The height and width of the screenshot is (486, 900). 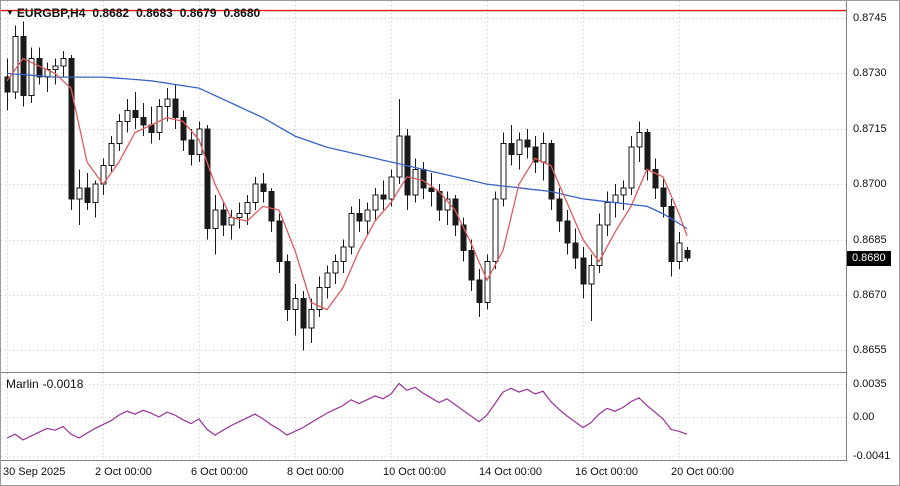 I want to click on price-tick-label: 0.8745, so click(x=870, y=17).